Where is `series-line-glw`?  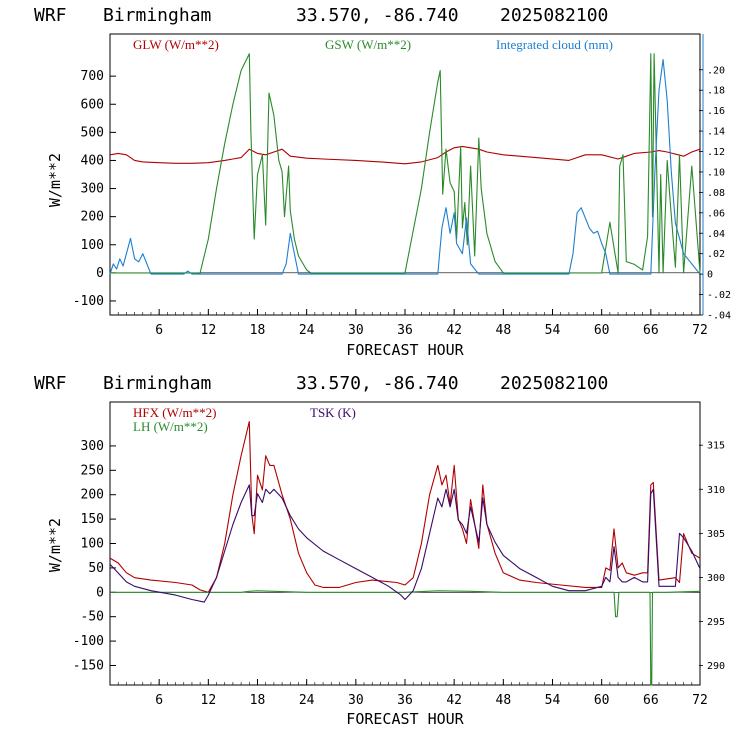
series-line-glw is located at coordinates (405, 155).